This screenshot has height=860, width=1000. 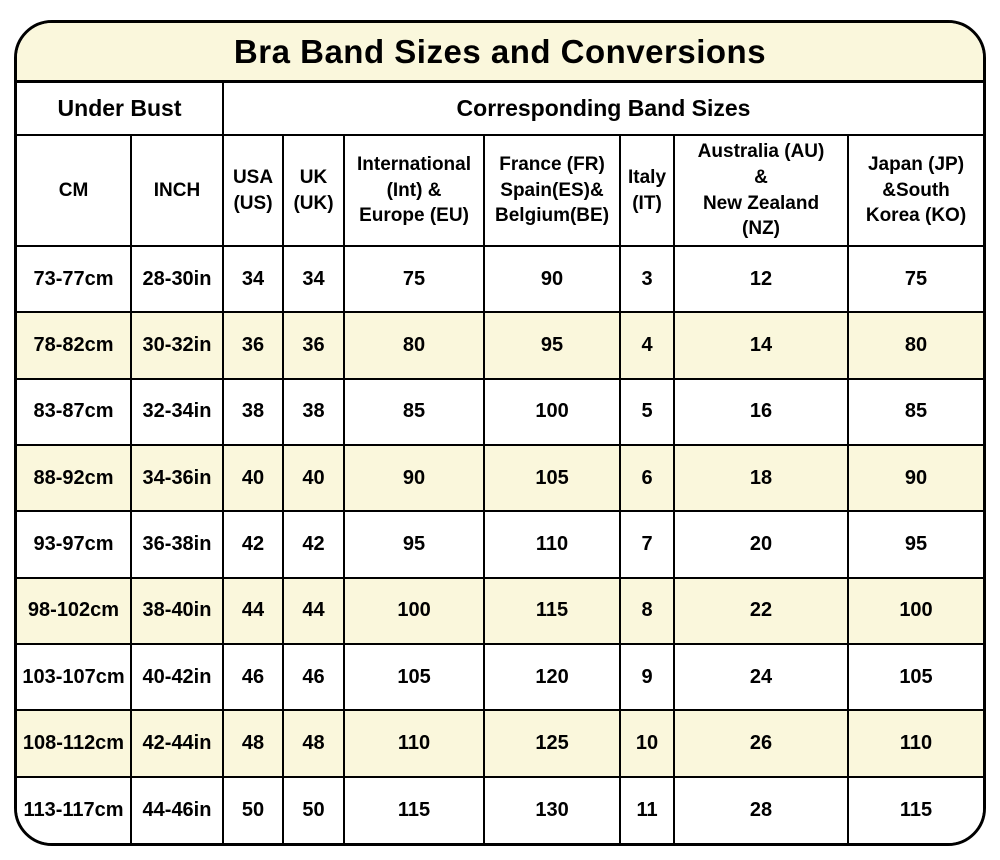 I want to click on table-cell: 88-92cm, so click(x=74, y=478).